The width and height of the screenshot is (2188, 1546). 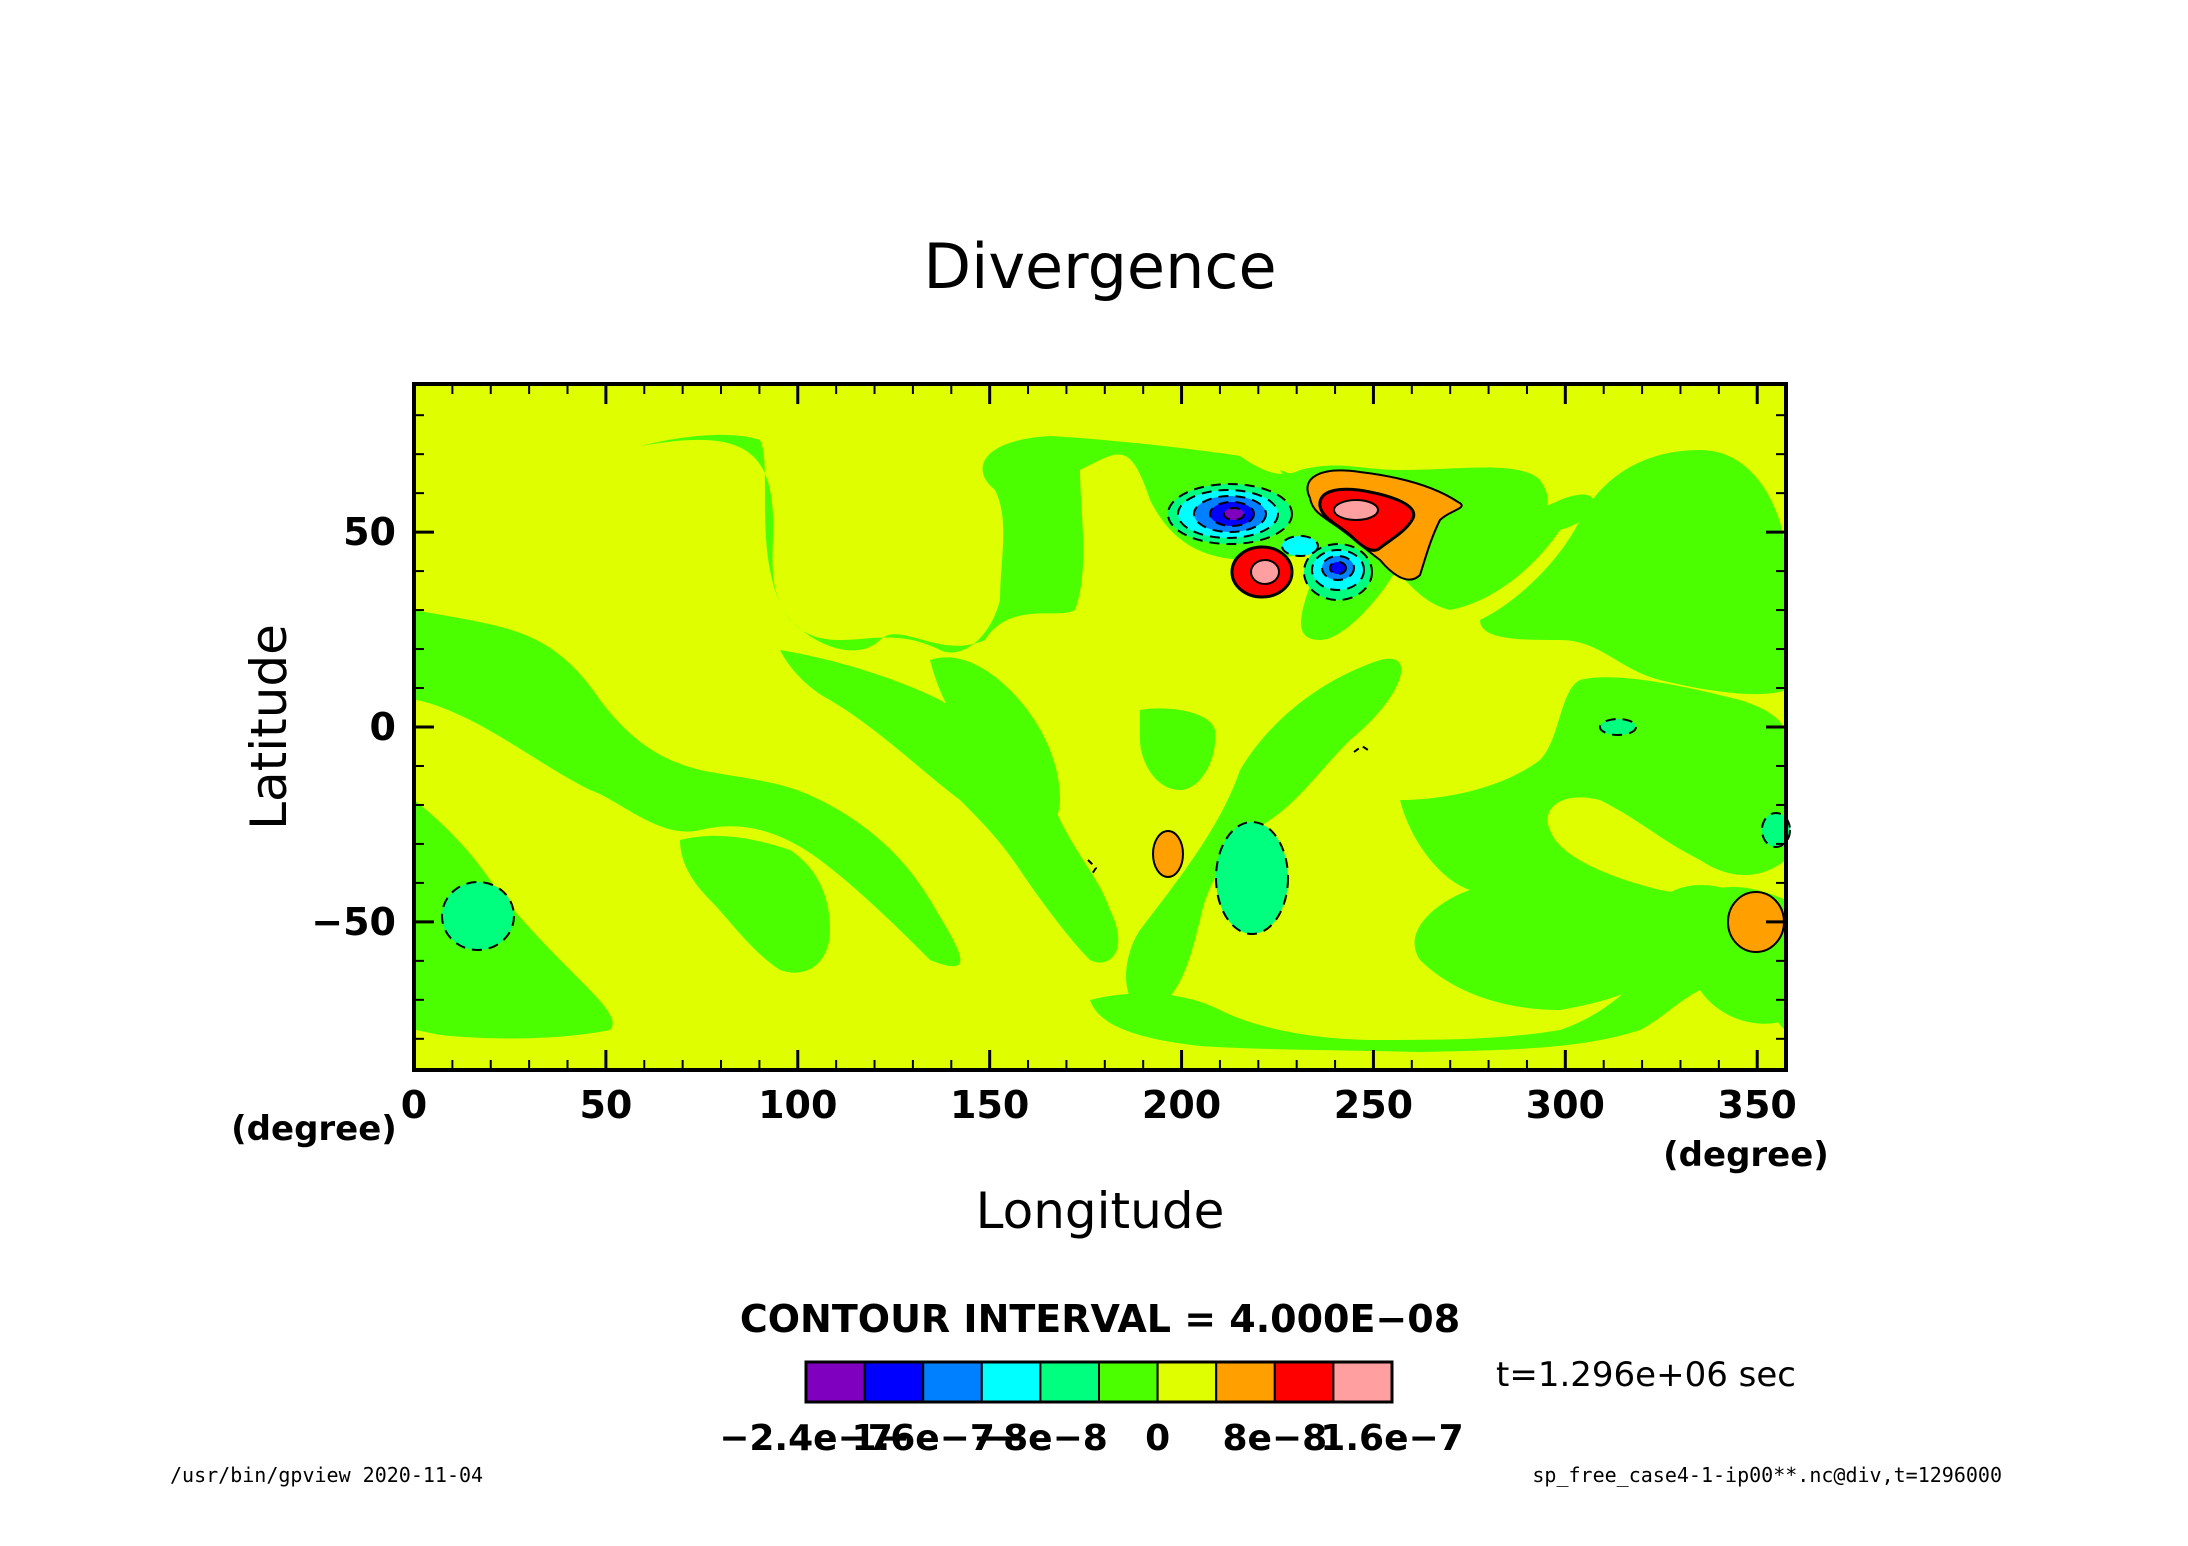 I want to click on y-tick-label-2: 50, so click(x=369, y=532).